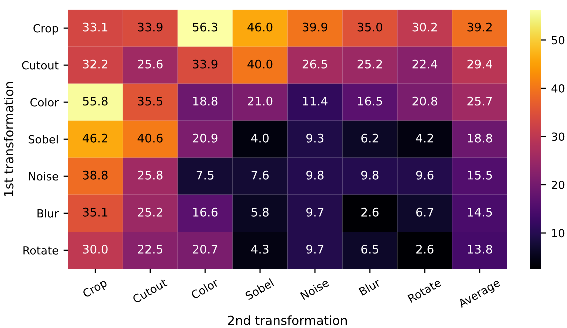 This screenshot has height=328, width=567. Describe the element at coordinates (95, 138) in the screenshot. I see `data-label: 46.2` at that location.